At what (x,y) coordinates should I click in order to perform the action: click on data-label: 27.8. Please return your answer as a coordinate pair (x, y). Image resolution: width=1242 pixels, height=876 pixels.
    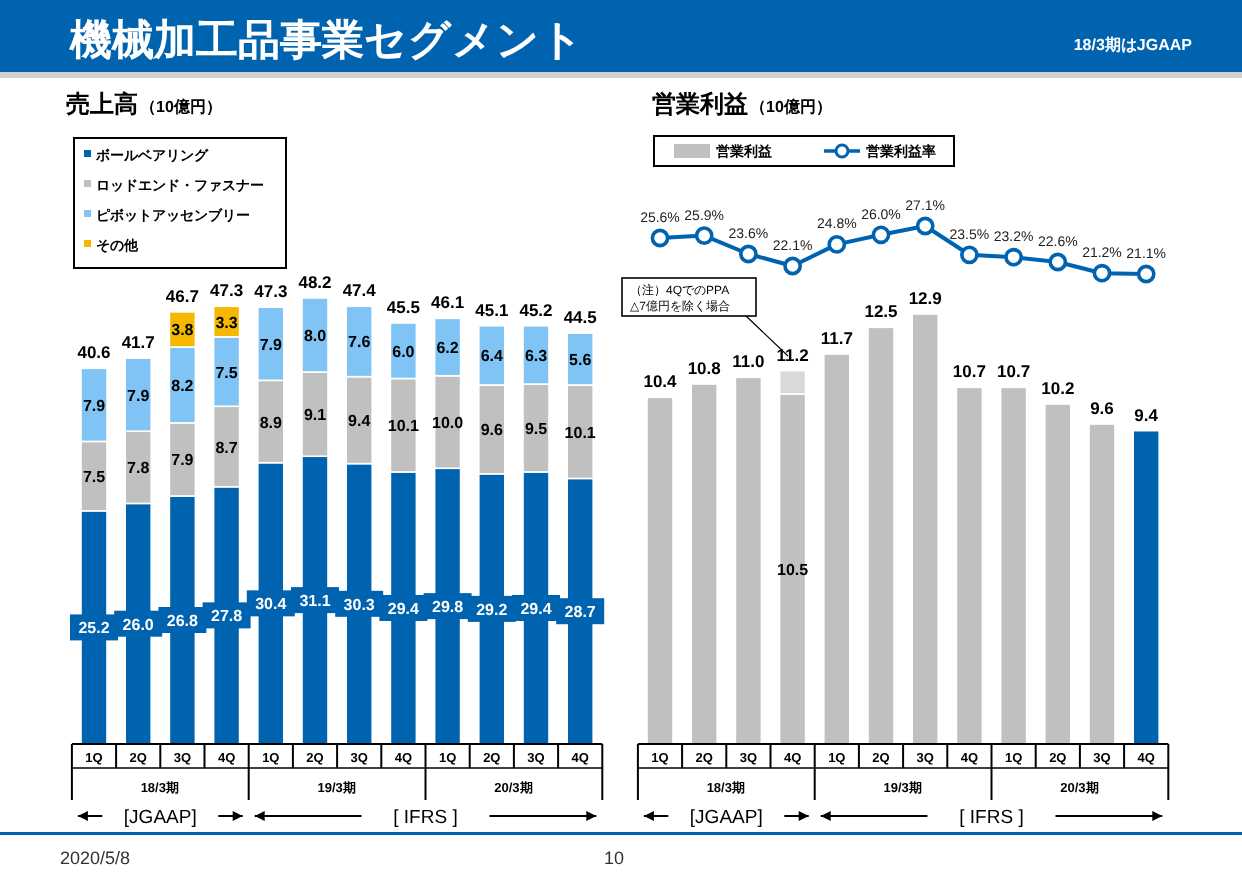
    Looking at the image, I should click on (227, 616).